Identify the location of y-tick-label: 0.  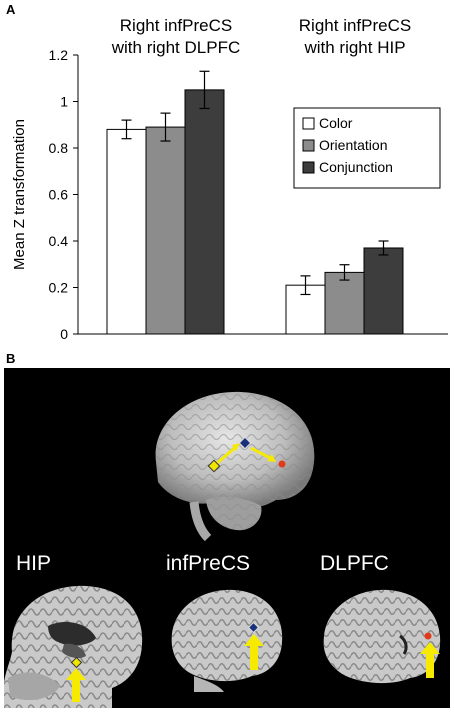
(64, 334).